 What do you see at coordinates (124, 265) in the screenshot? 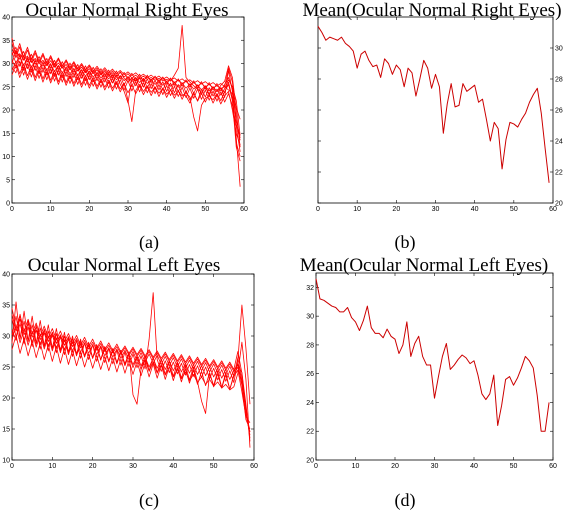
I see `chart-title: Ocular Normal Left Eyes` at bounding box center [124, 265].